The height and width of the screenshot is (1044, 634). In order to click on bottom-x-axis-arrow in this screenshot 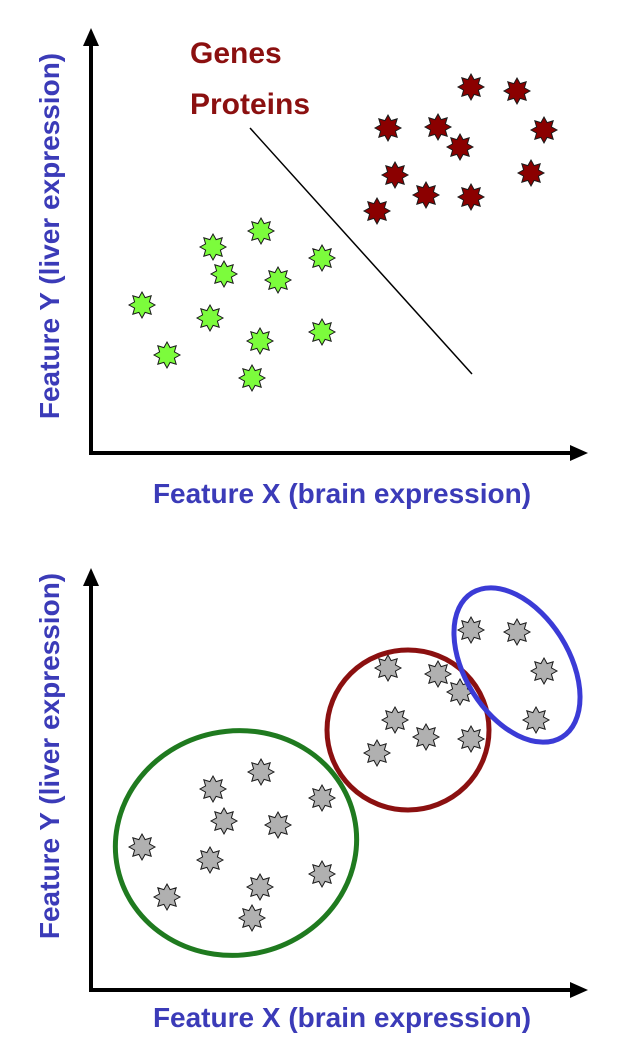, I will do `click(579, 990)`.